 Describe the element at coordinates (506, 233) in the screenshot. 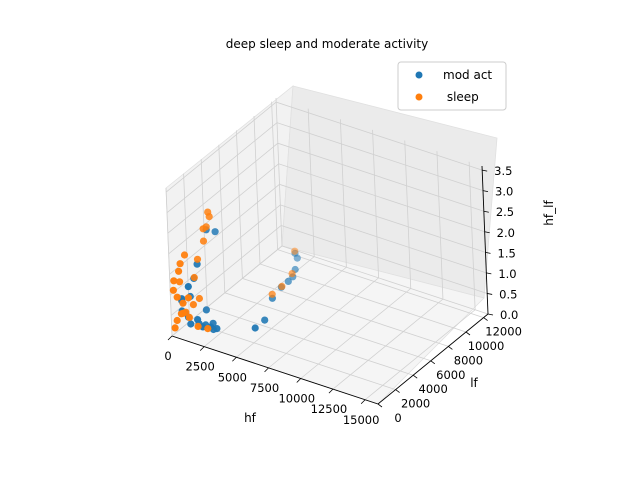

I see `z-tick-label: 2.0` at that location.